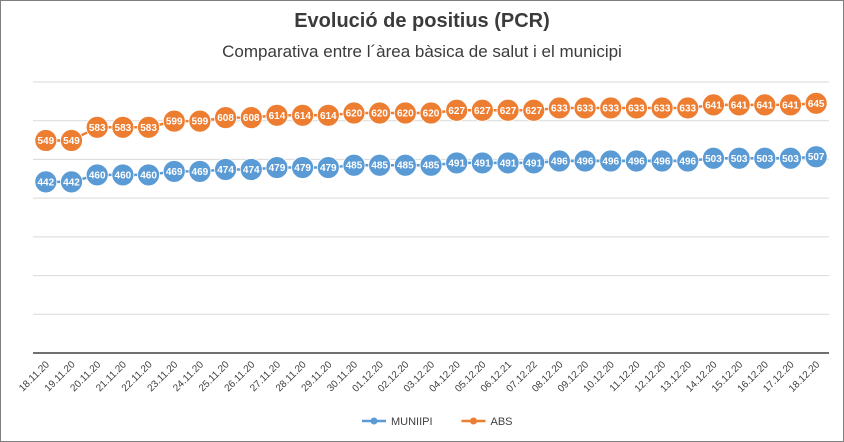  I want to click on chart-title: Evolució de positius (PCR), so click(422, 21).